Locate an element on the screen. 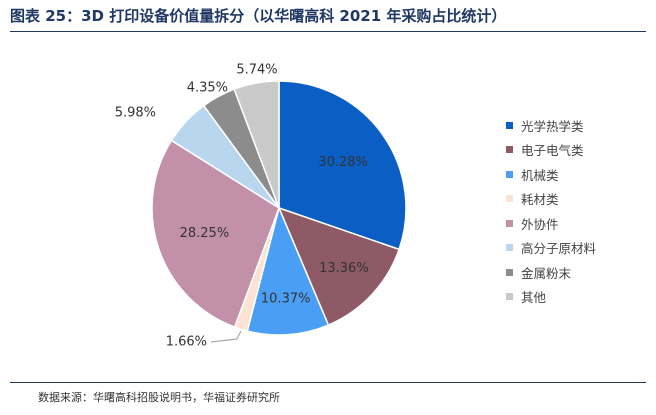 Image resolution: width=656 pixels, height=415 pixels. slice-label: 1.66% is located at coordinates (186, 342).